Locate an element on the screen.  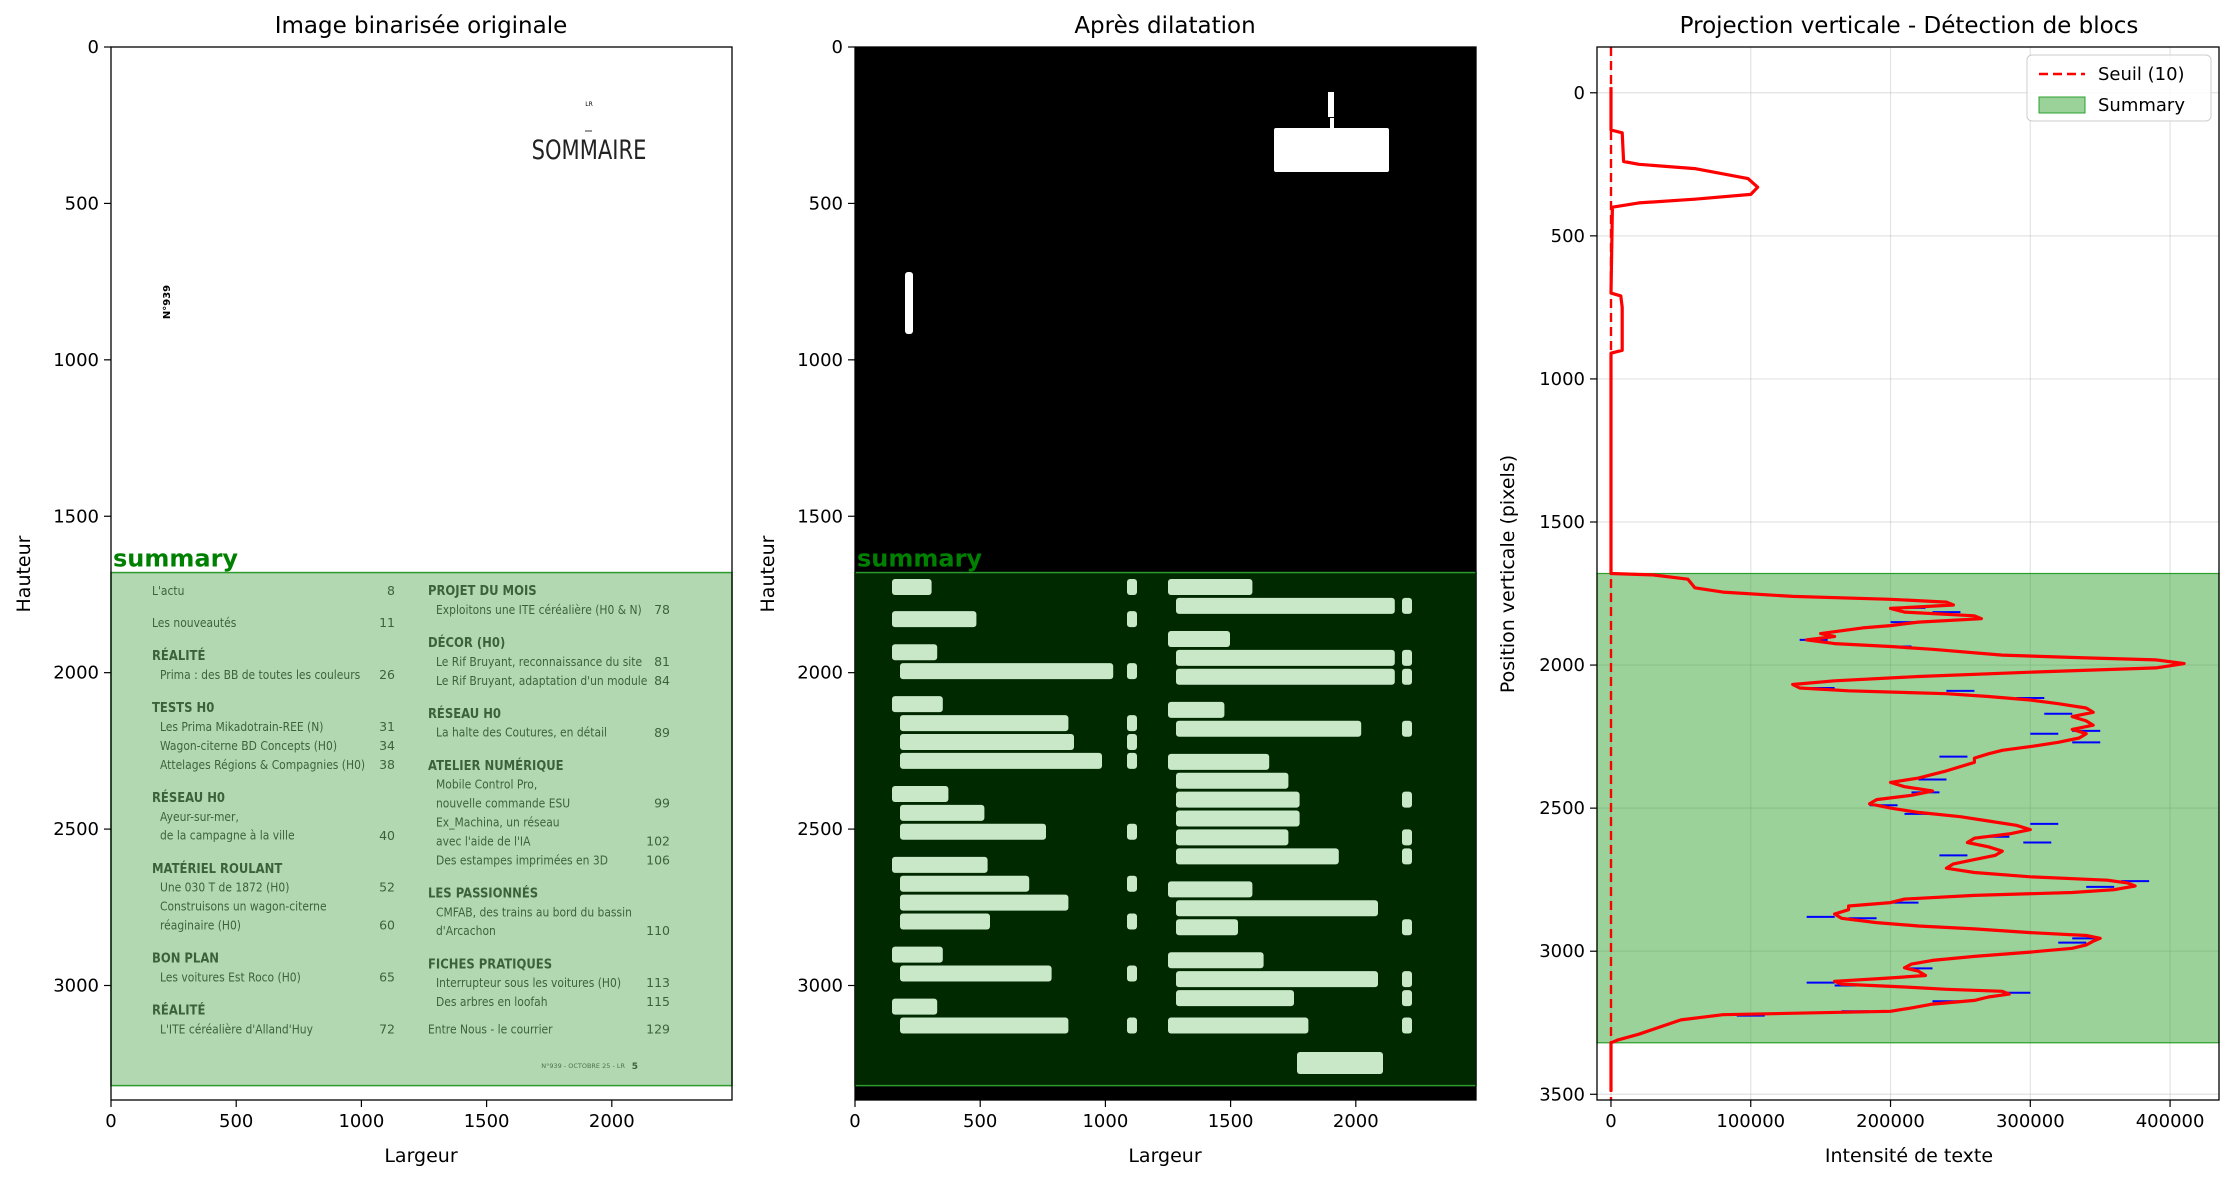
panel3-xlabel: Intensité de texte is located at coordinates (1909, 1156).